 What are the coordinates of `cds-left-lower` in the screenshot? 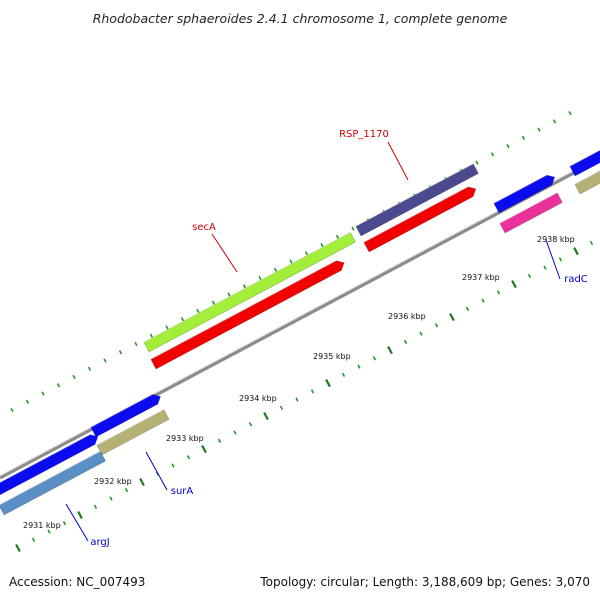 It's located at (49, 465).